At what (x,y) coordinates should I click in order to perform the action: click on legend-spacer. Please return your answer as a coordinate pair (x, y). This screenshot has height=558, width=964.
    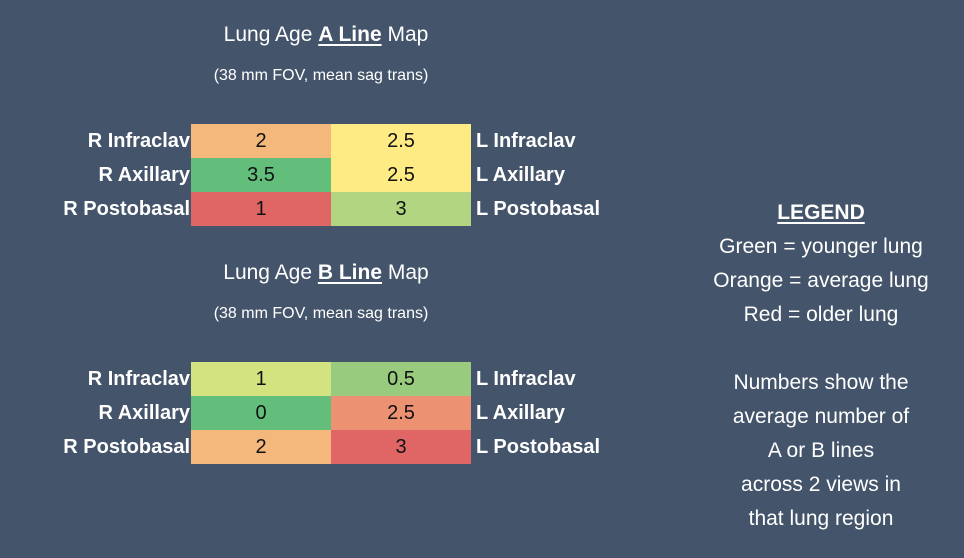
    Looking at the image, I should click on (821, 349).